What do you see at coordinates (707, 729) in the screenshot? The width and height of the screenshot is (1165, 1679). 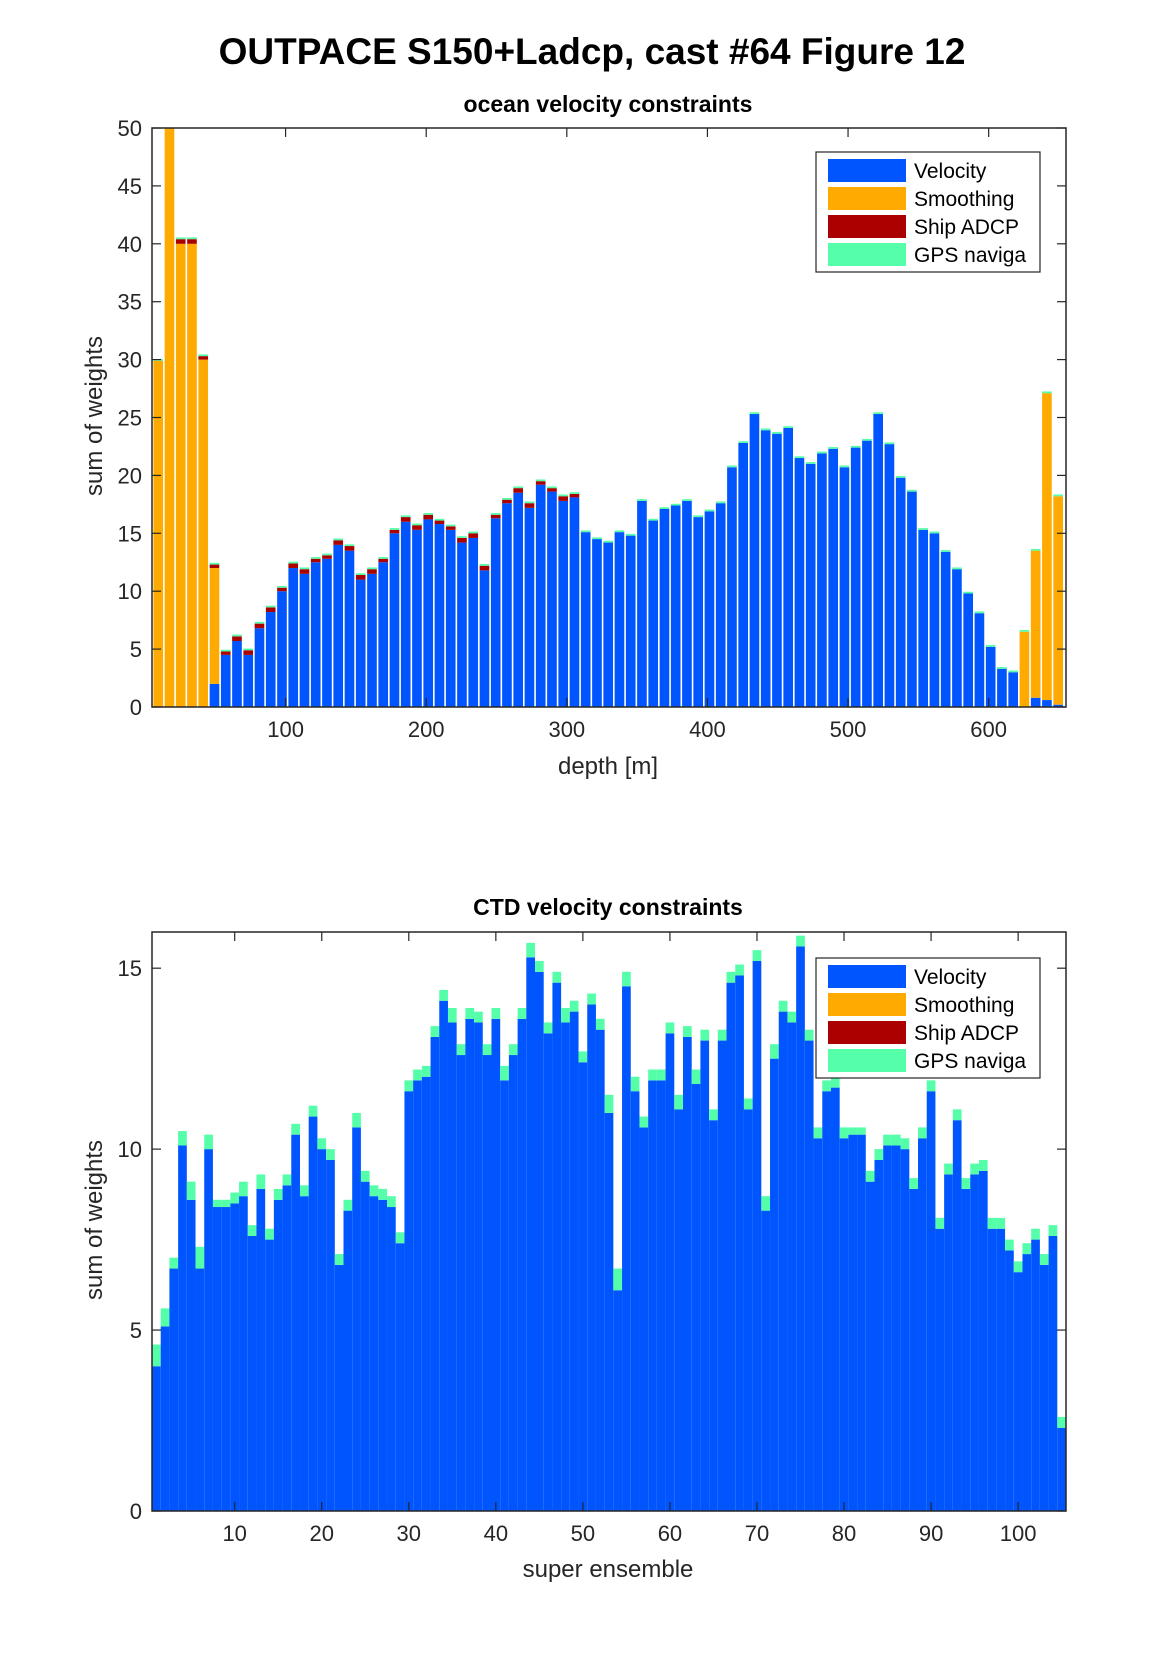 I see `x-tick-label: 400` at bounding box center [707, 729].